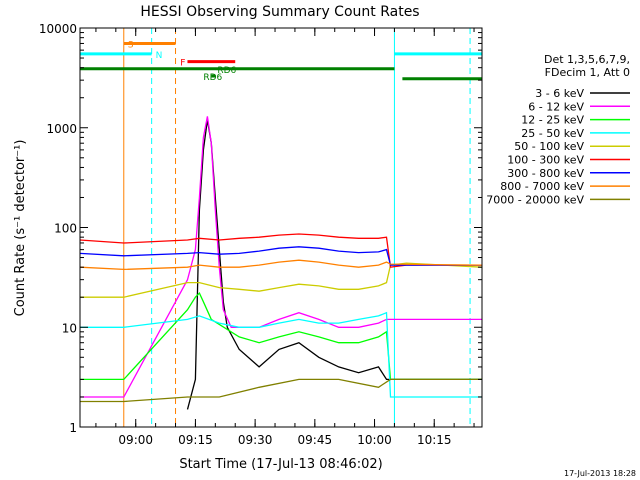  Describe the element at coordinates (61, 129) in the screenshot. I see `y-tick-label-3: 1000` at that location.